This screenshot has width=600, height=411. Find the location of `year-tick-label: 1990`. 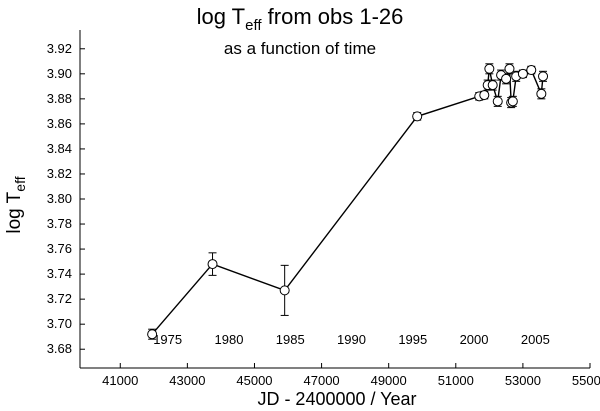

year-tick-label: 1990 is located at coordinates (351, 339).